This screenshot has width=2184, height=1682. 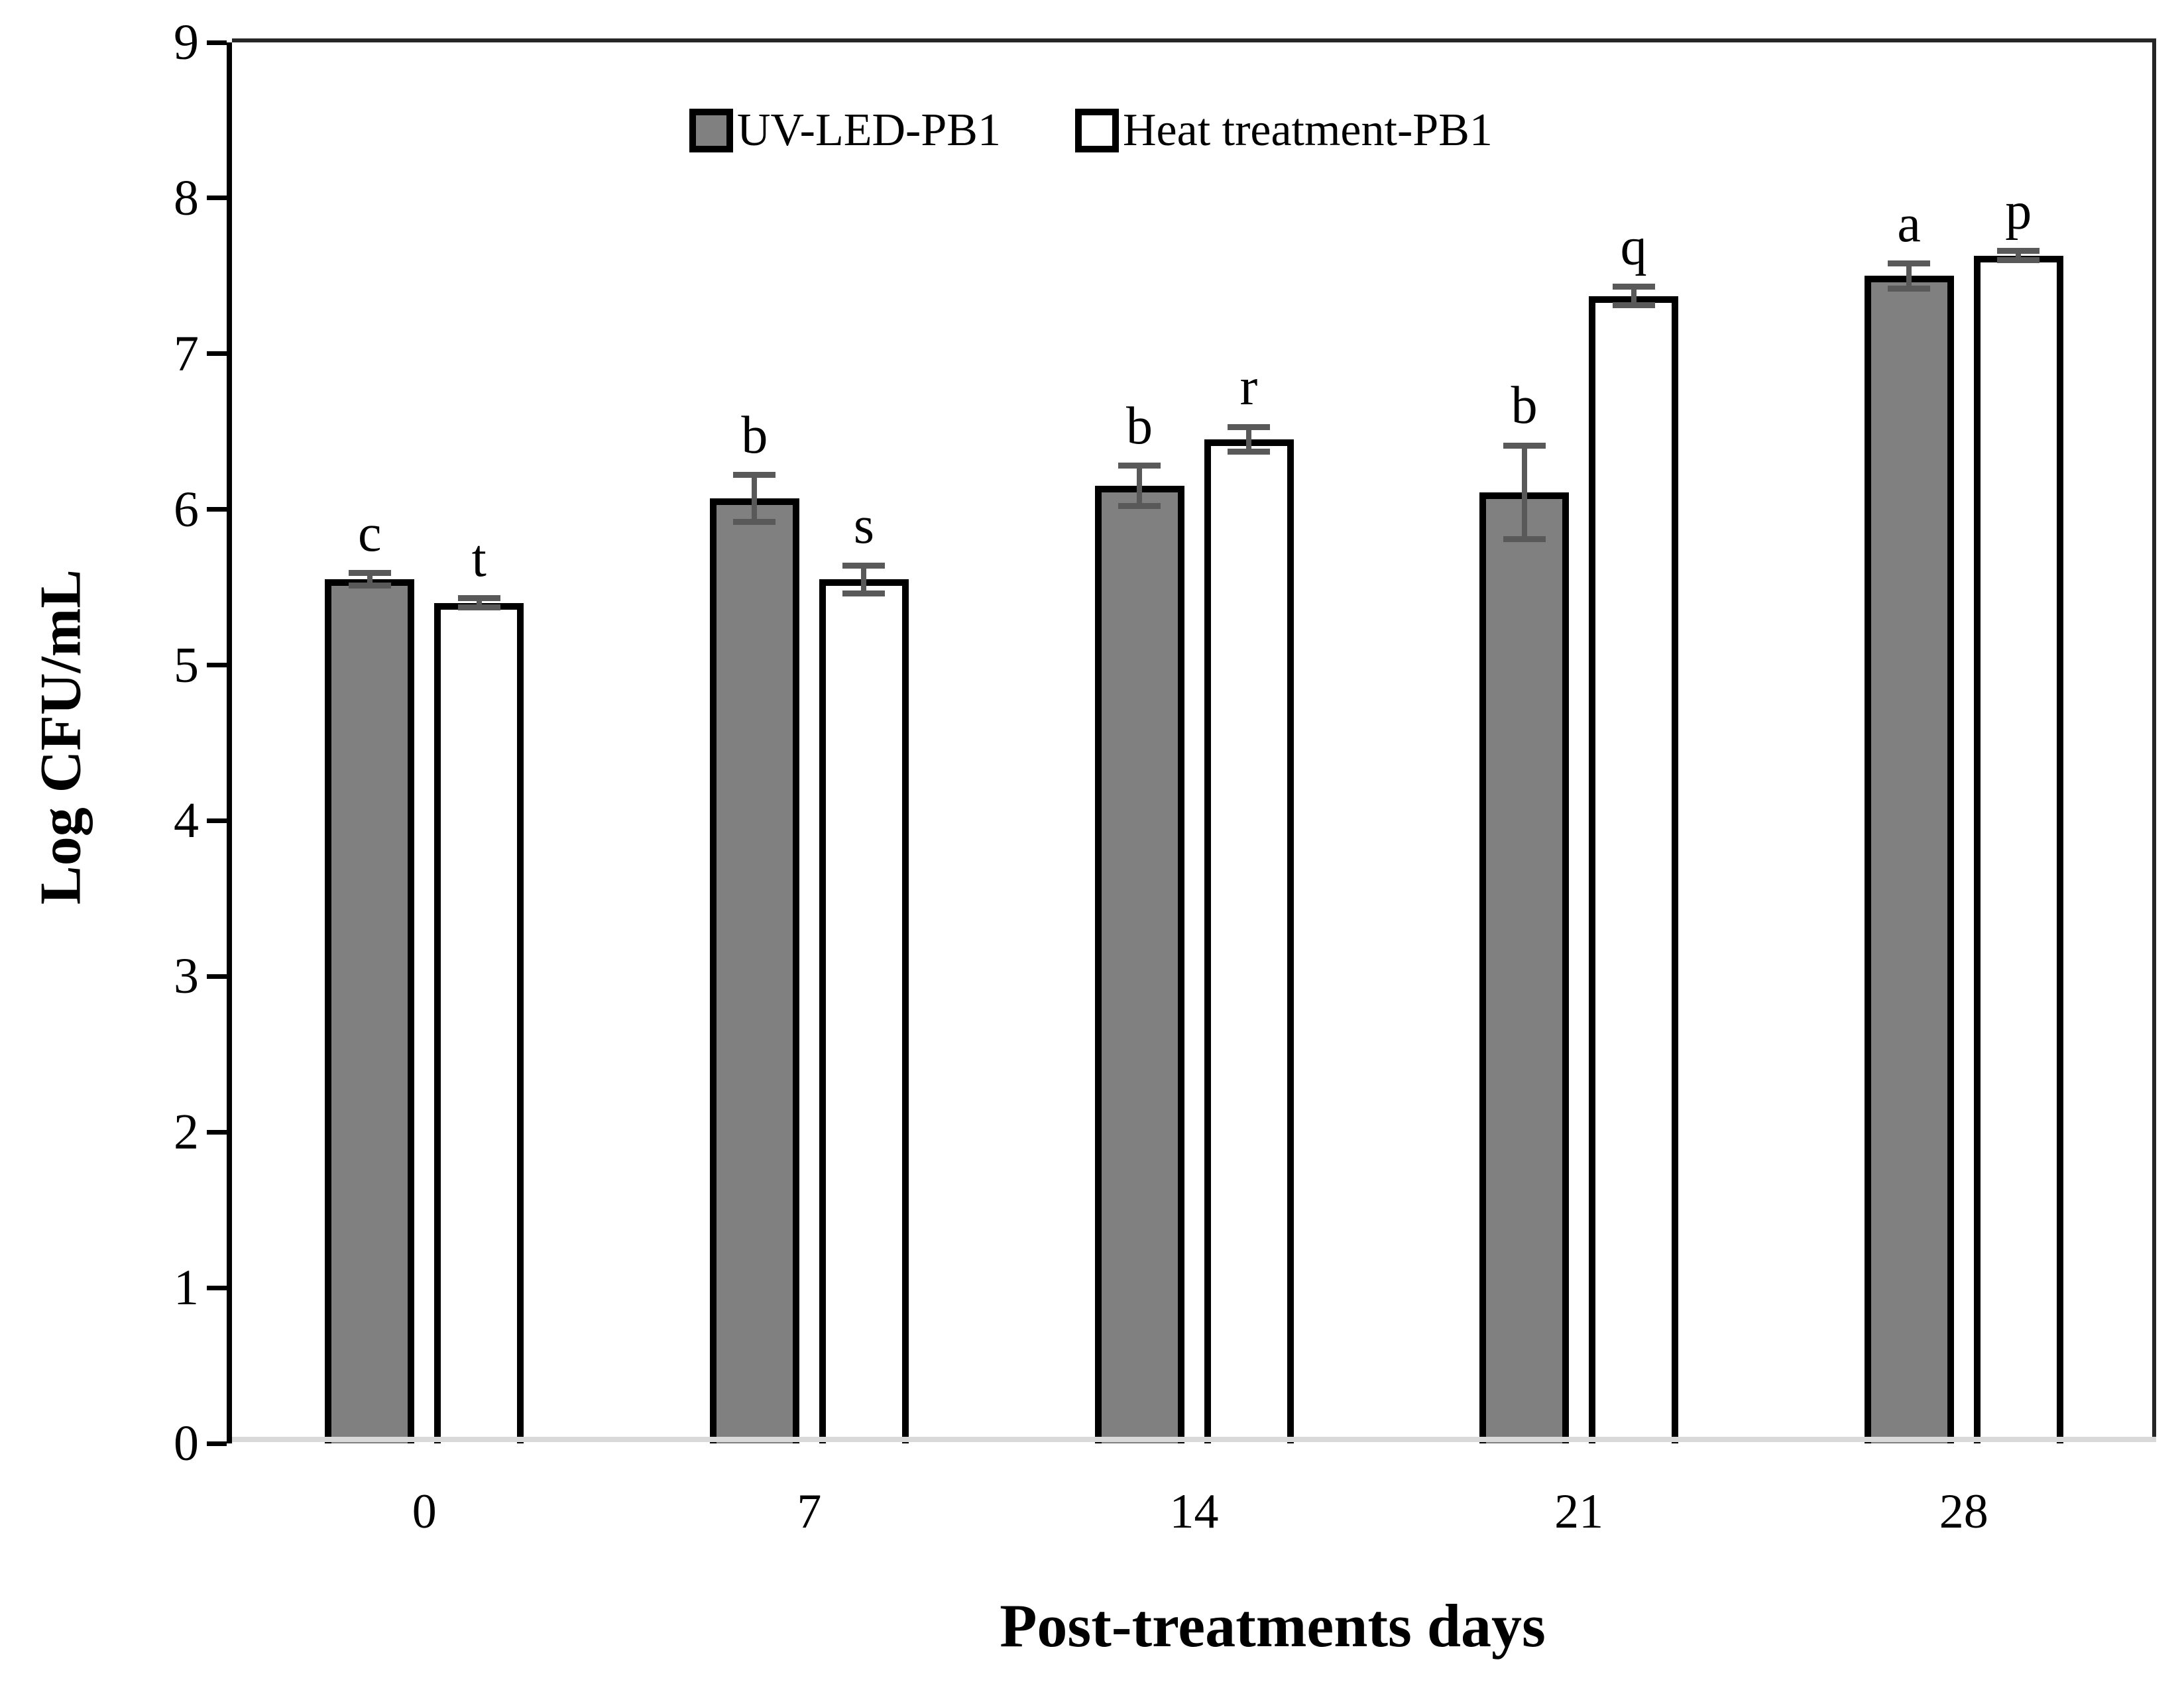 I want to click on significance-letter-uv-led-pb1-day-14: b, so click(x=1139, y=425).